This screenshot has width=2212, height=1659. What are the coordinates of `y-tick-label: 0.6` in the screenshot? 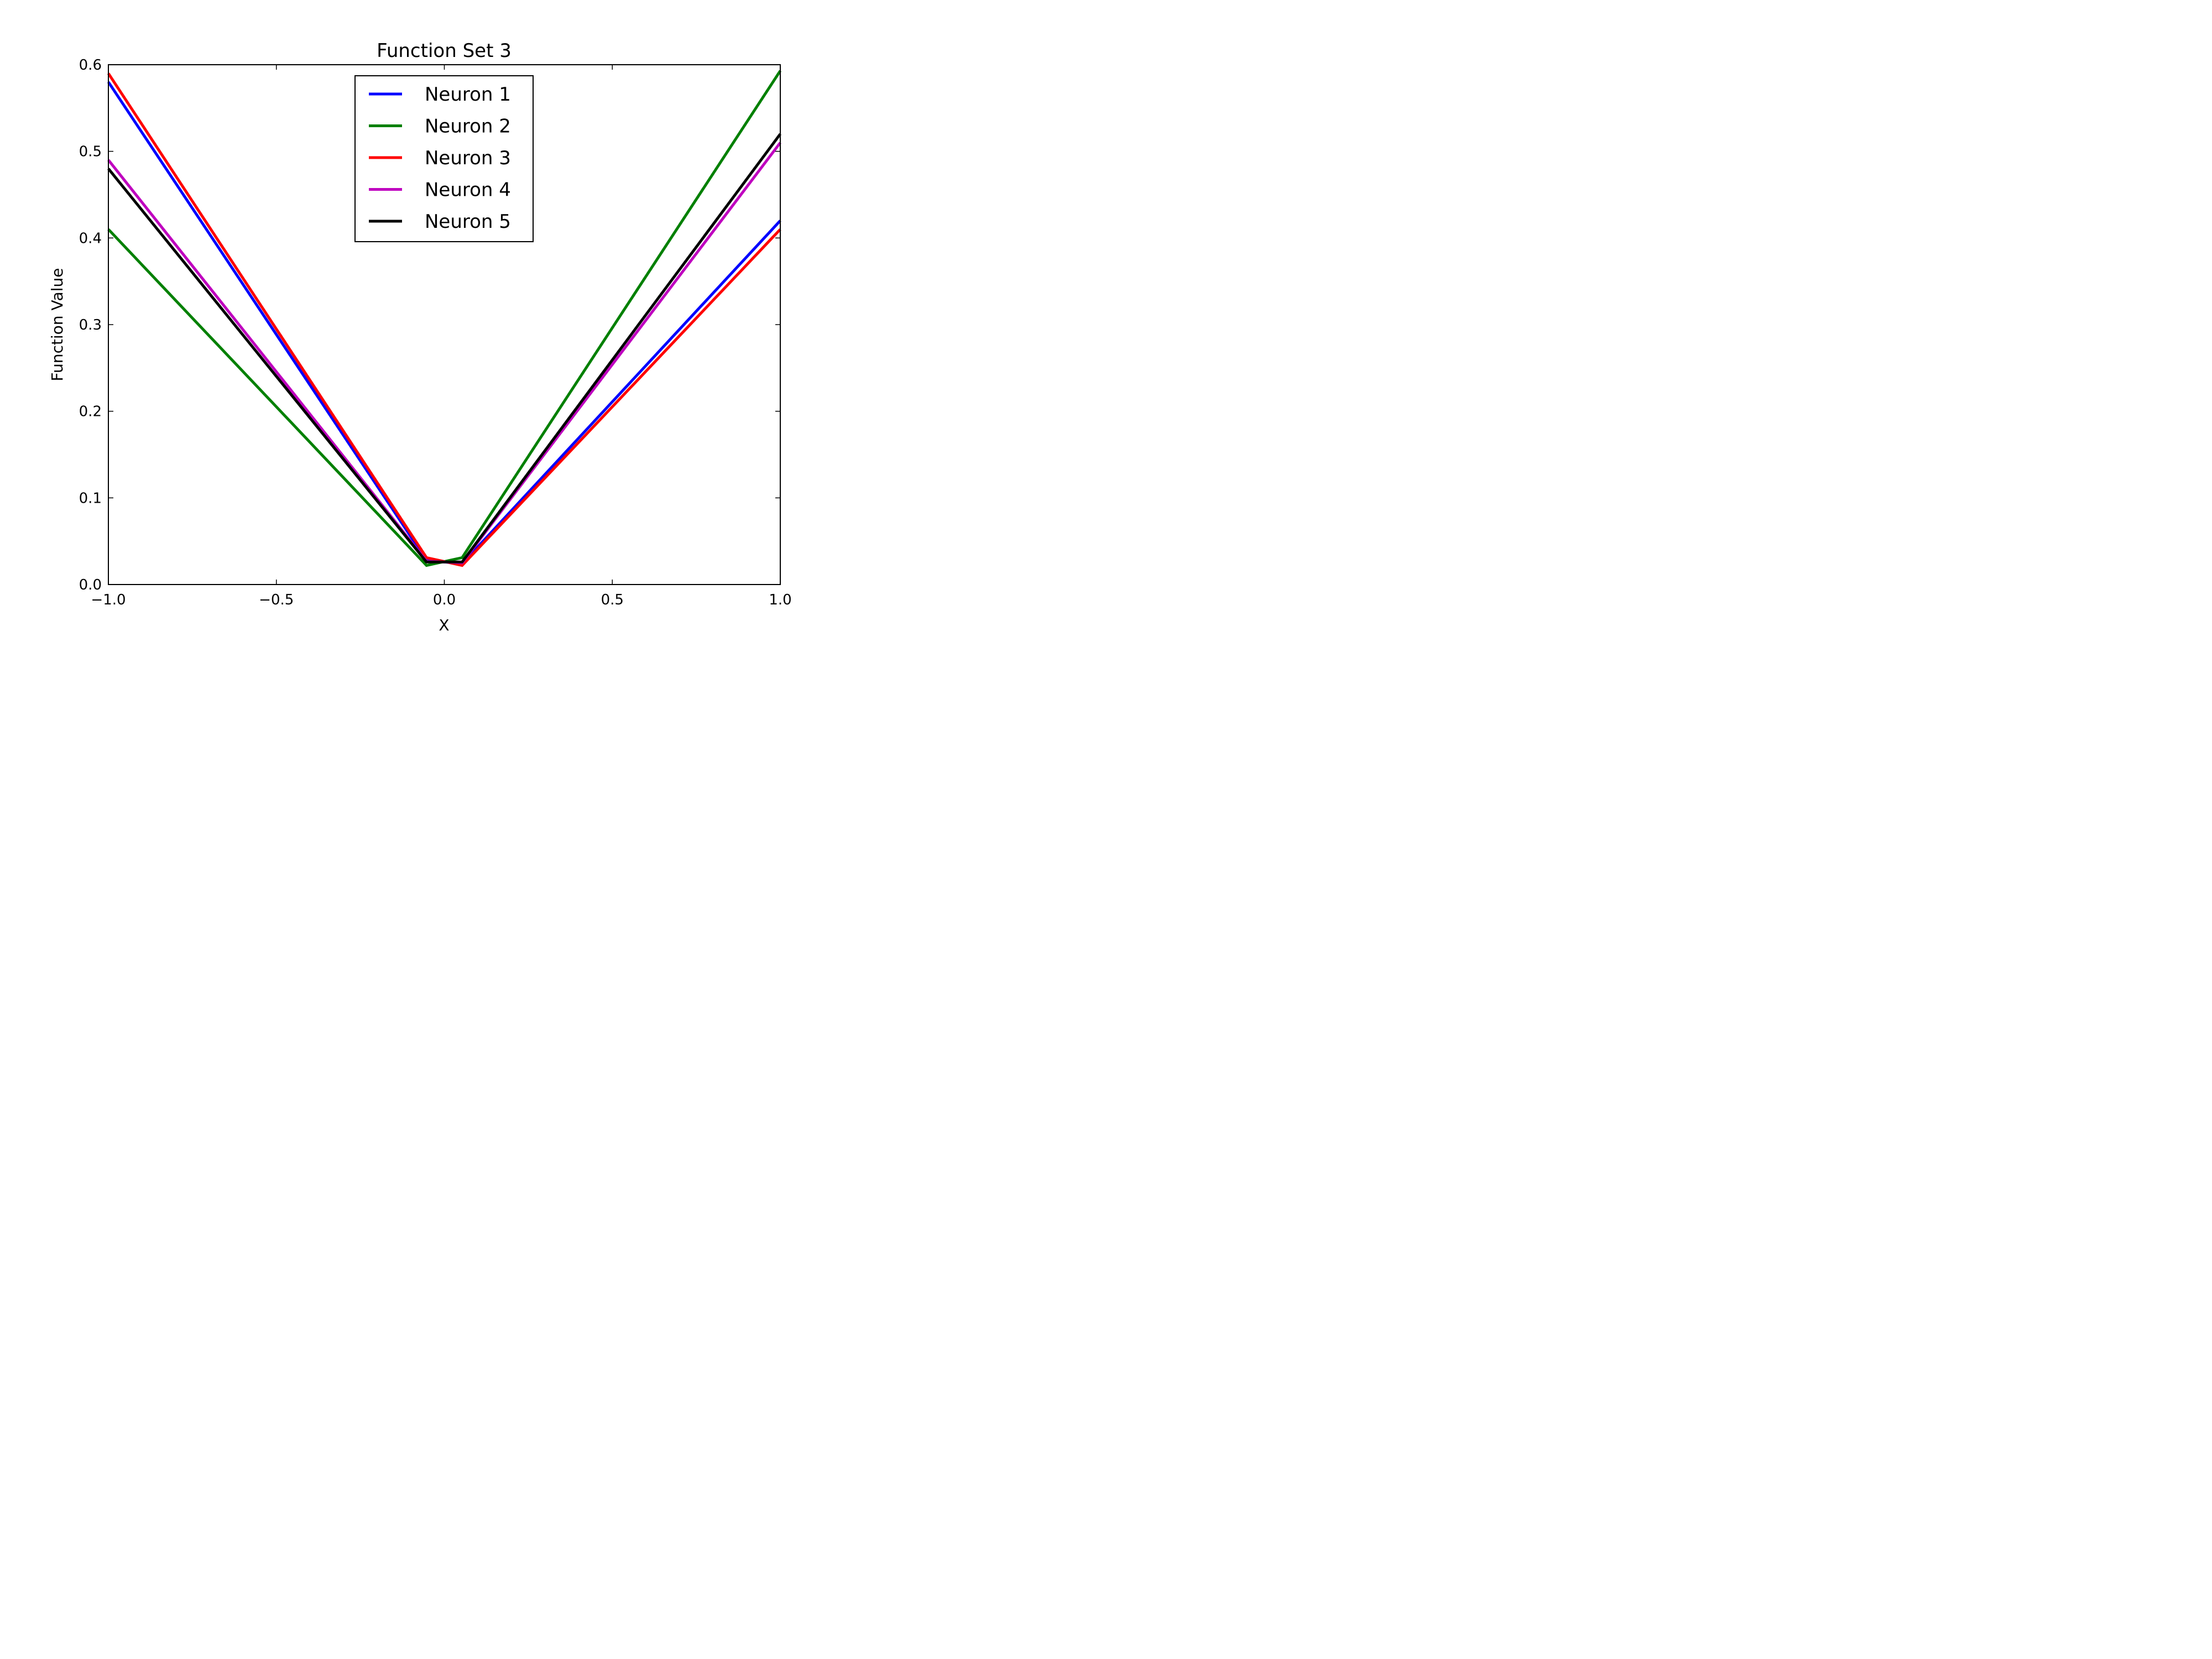 It's located at (91, 65).